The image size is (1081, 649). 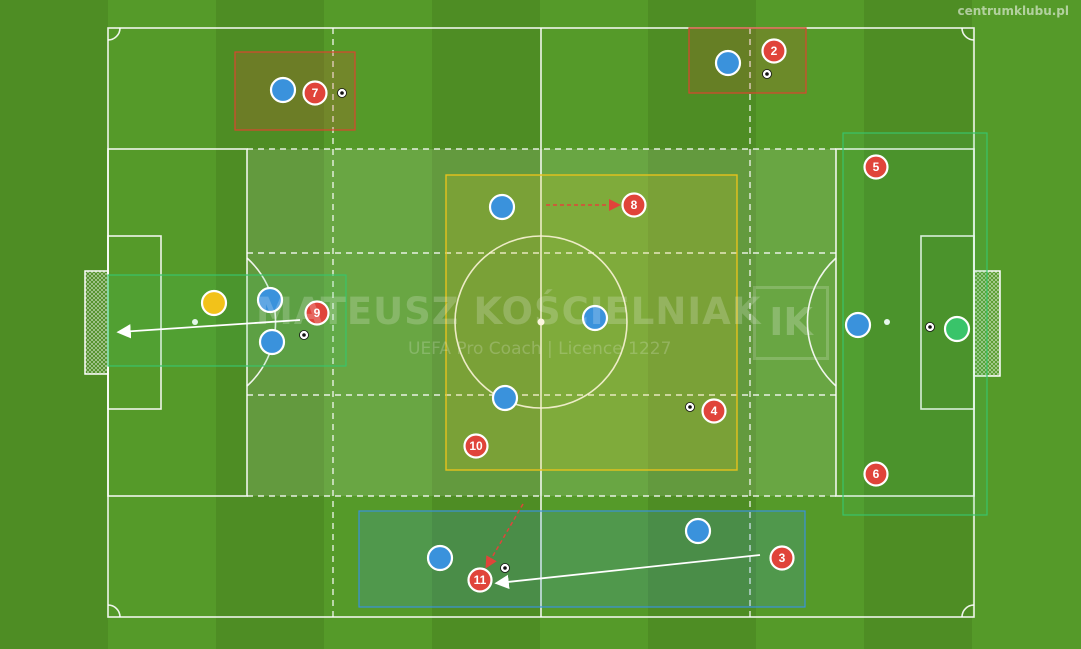 What do you see at coordinates (541, 322) in the screenshot?
I see `centre-spot` at bounding box center [541, 322].